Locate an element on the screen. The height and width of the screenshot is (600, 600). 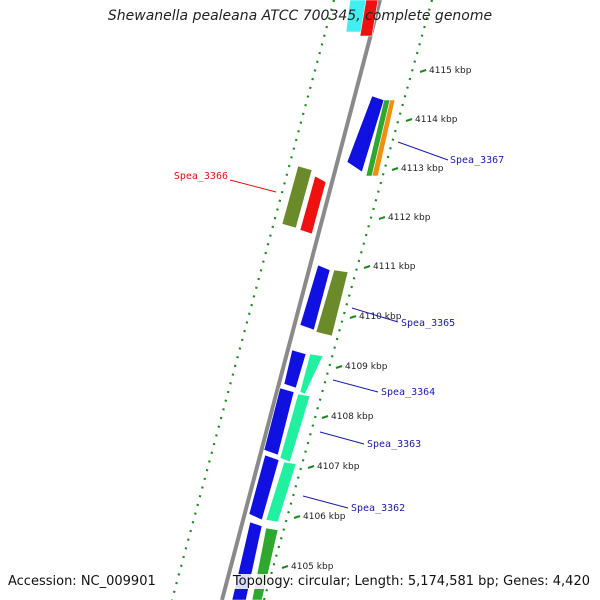
tick-label: 4109 kbp is located at coordinates (366, 367).